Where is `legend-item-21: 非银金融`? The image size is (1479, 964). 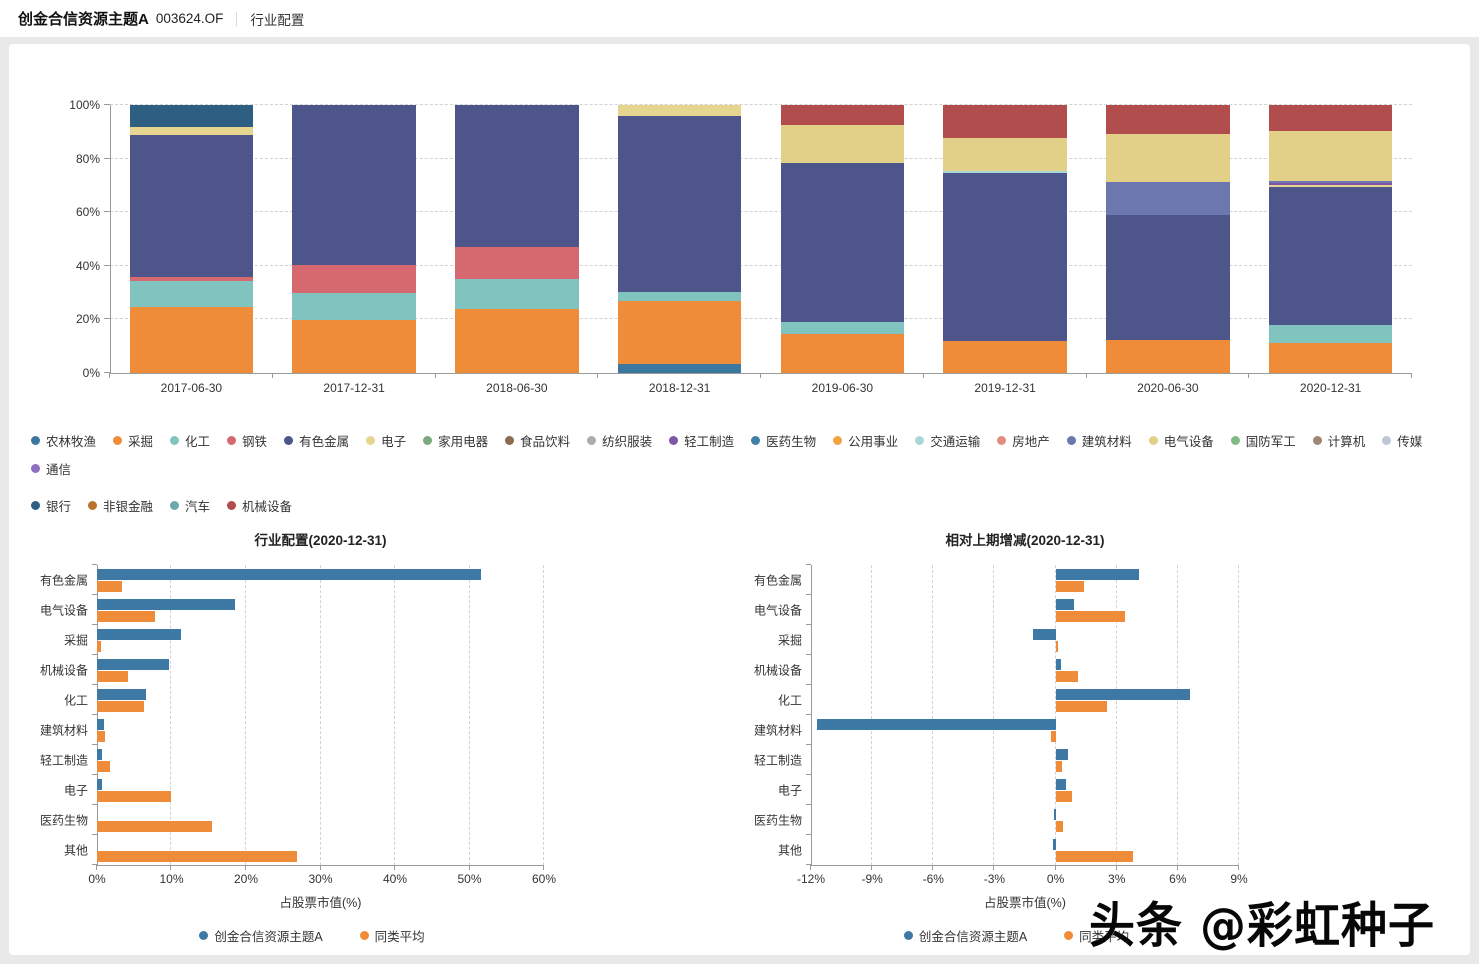 legend-item-21: 非银金融 is located at coordinates (120, 505).